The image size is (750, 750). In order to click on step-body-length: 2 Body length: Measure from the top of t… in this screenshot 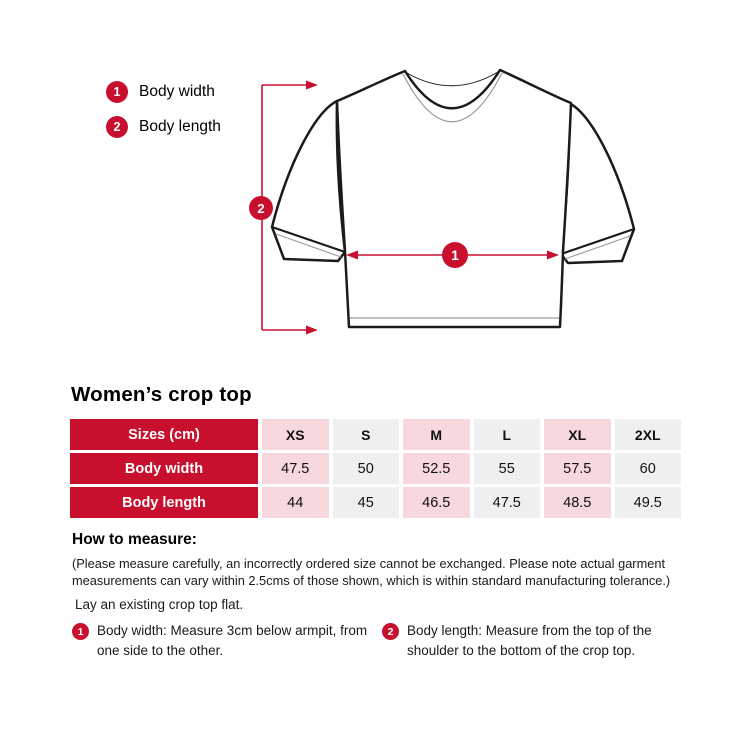, I will do `click(530, 640)`.